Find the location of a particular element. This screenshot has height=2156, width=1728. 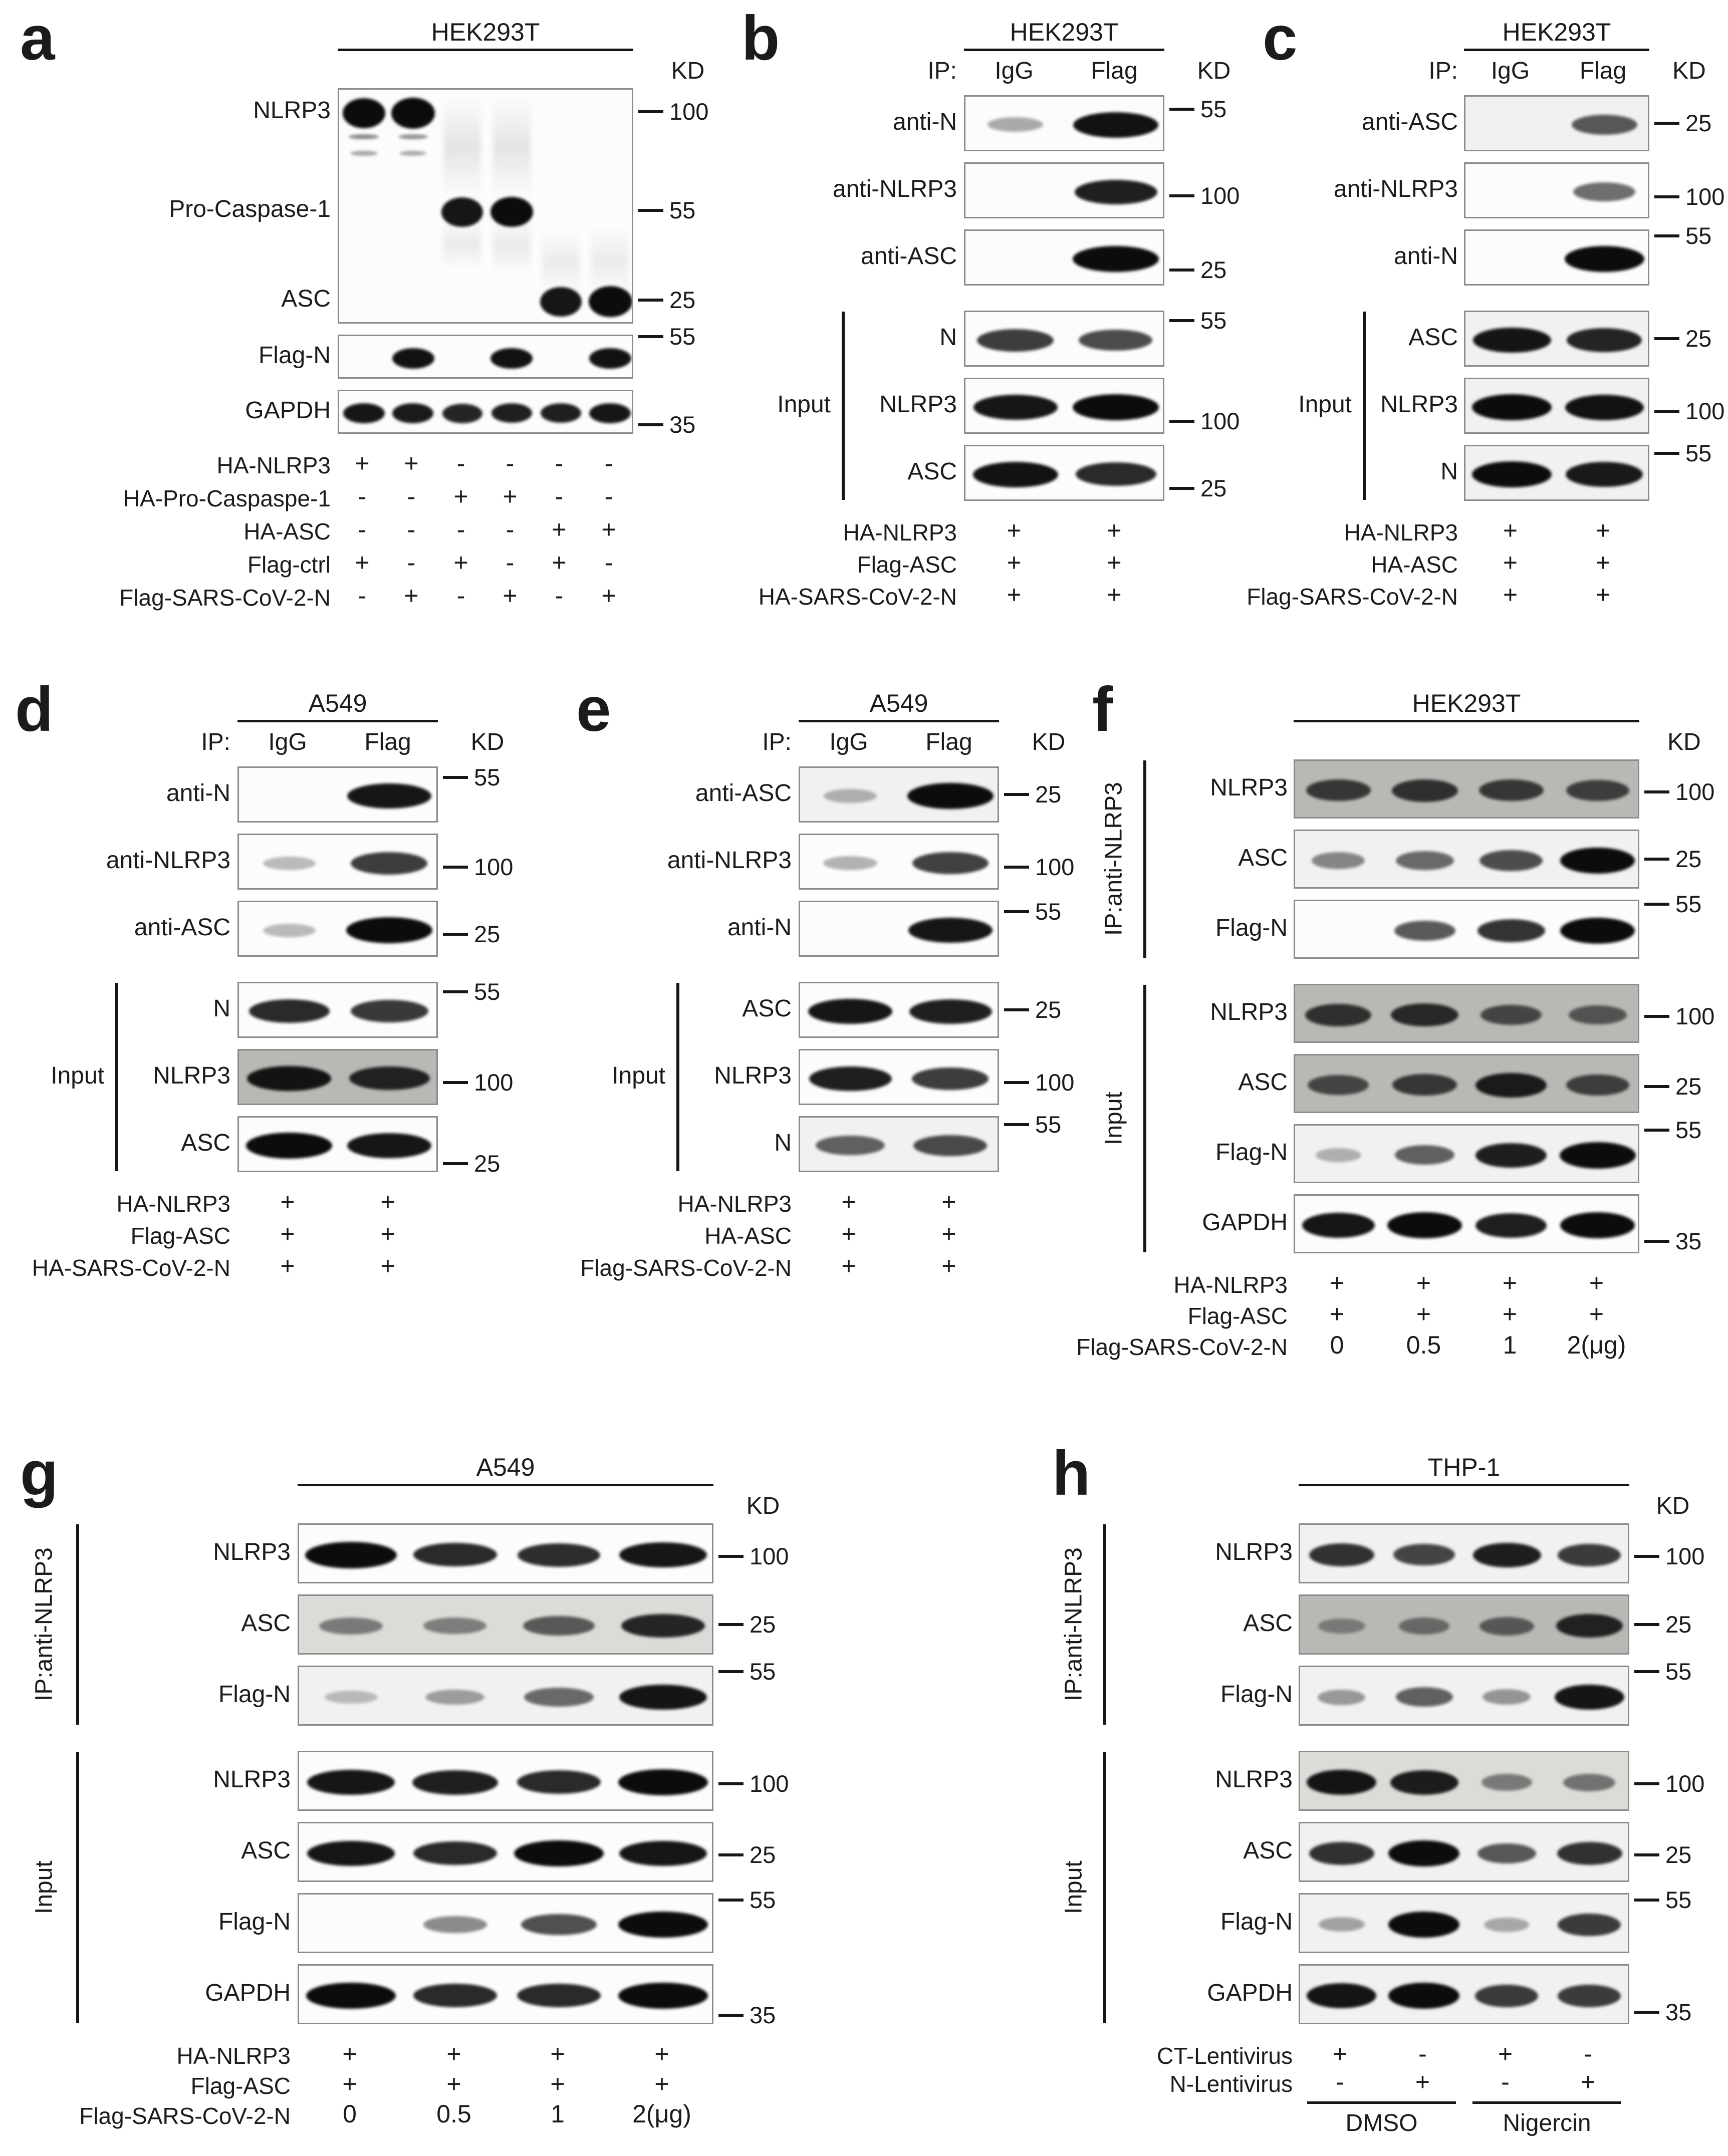

marker-value: 35 is located at coordinates (682, 424).